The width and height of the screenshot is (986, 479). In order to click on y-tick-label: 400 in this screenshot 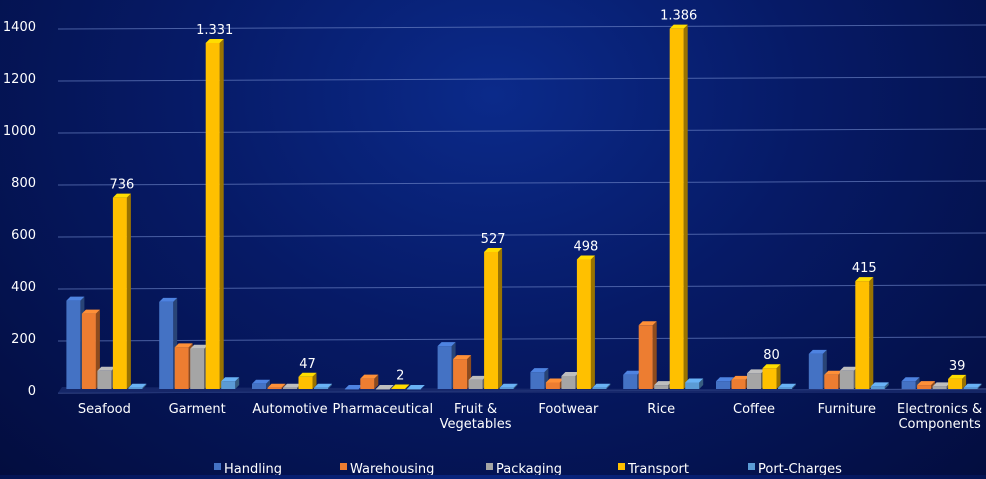, I will do `click(23, 287)`.